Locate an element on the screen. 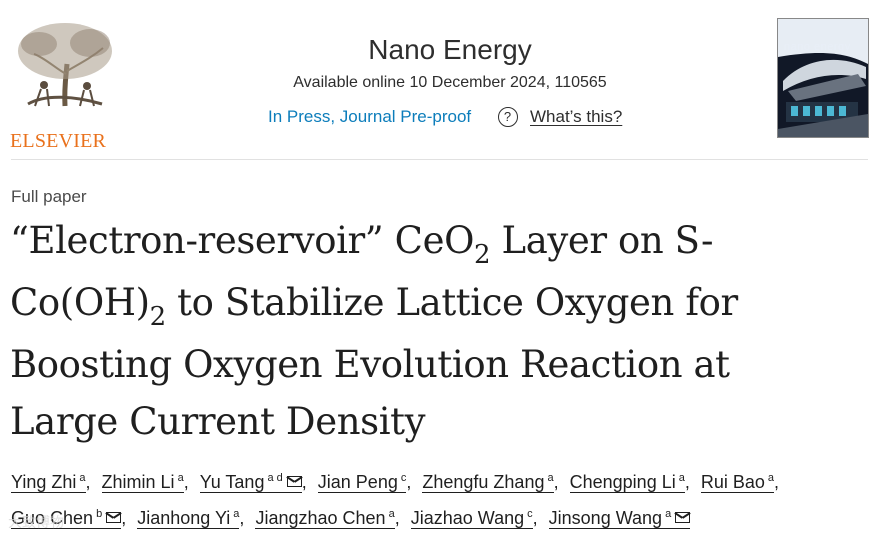 The height and width of the screenshot is (541, 879). author-rui-bao: Rui Bao a is located at coordinates (737, 480).